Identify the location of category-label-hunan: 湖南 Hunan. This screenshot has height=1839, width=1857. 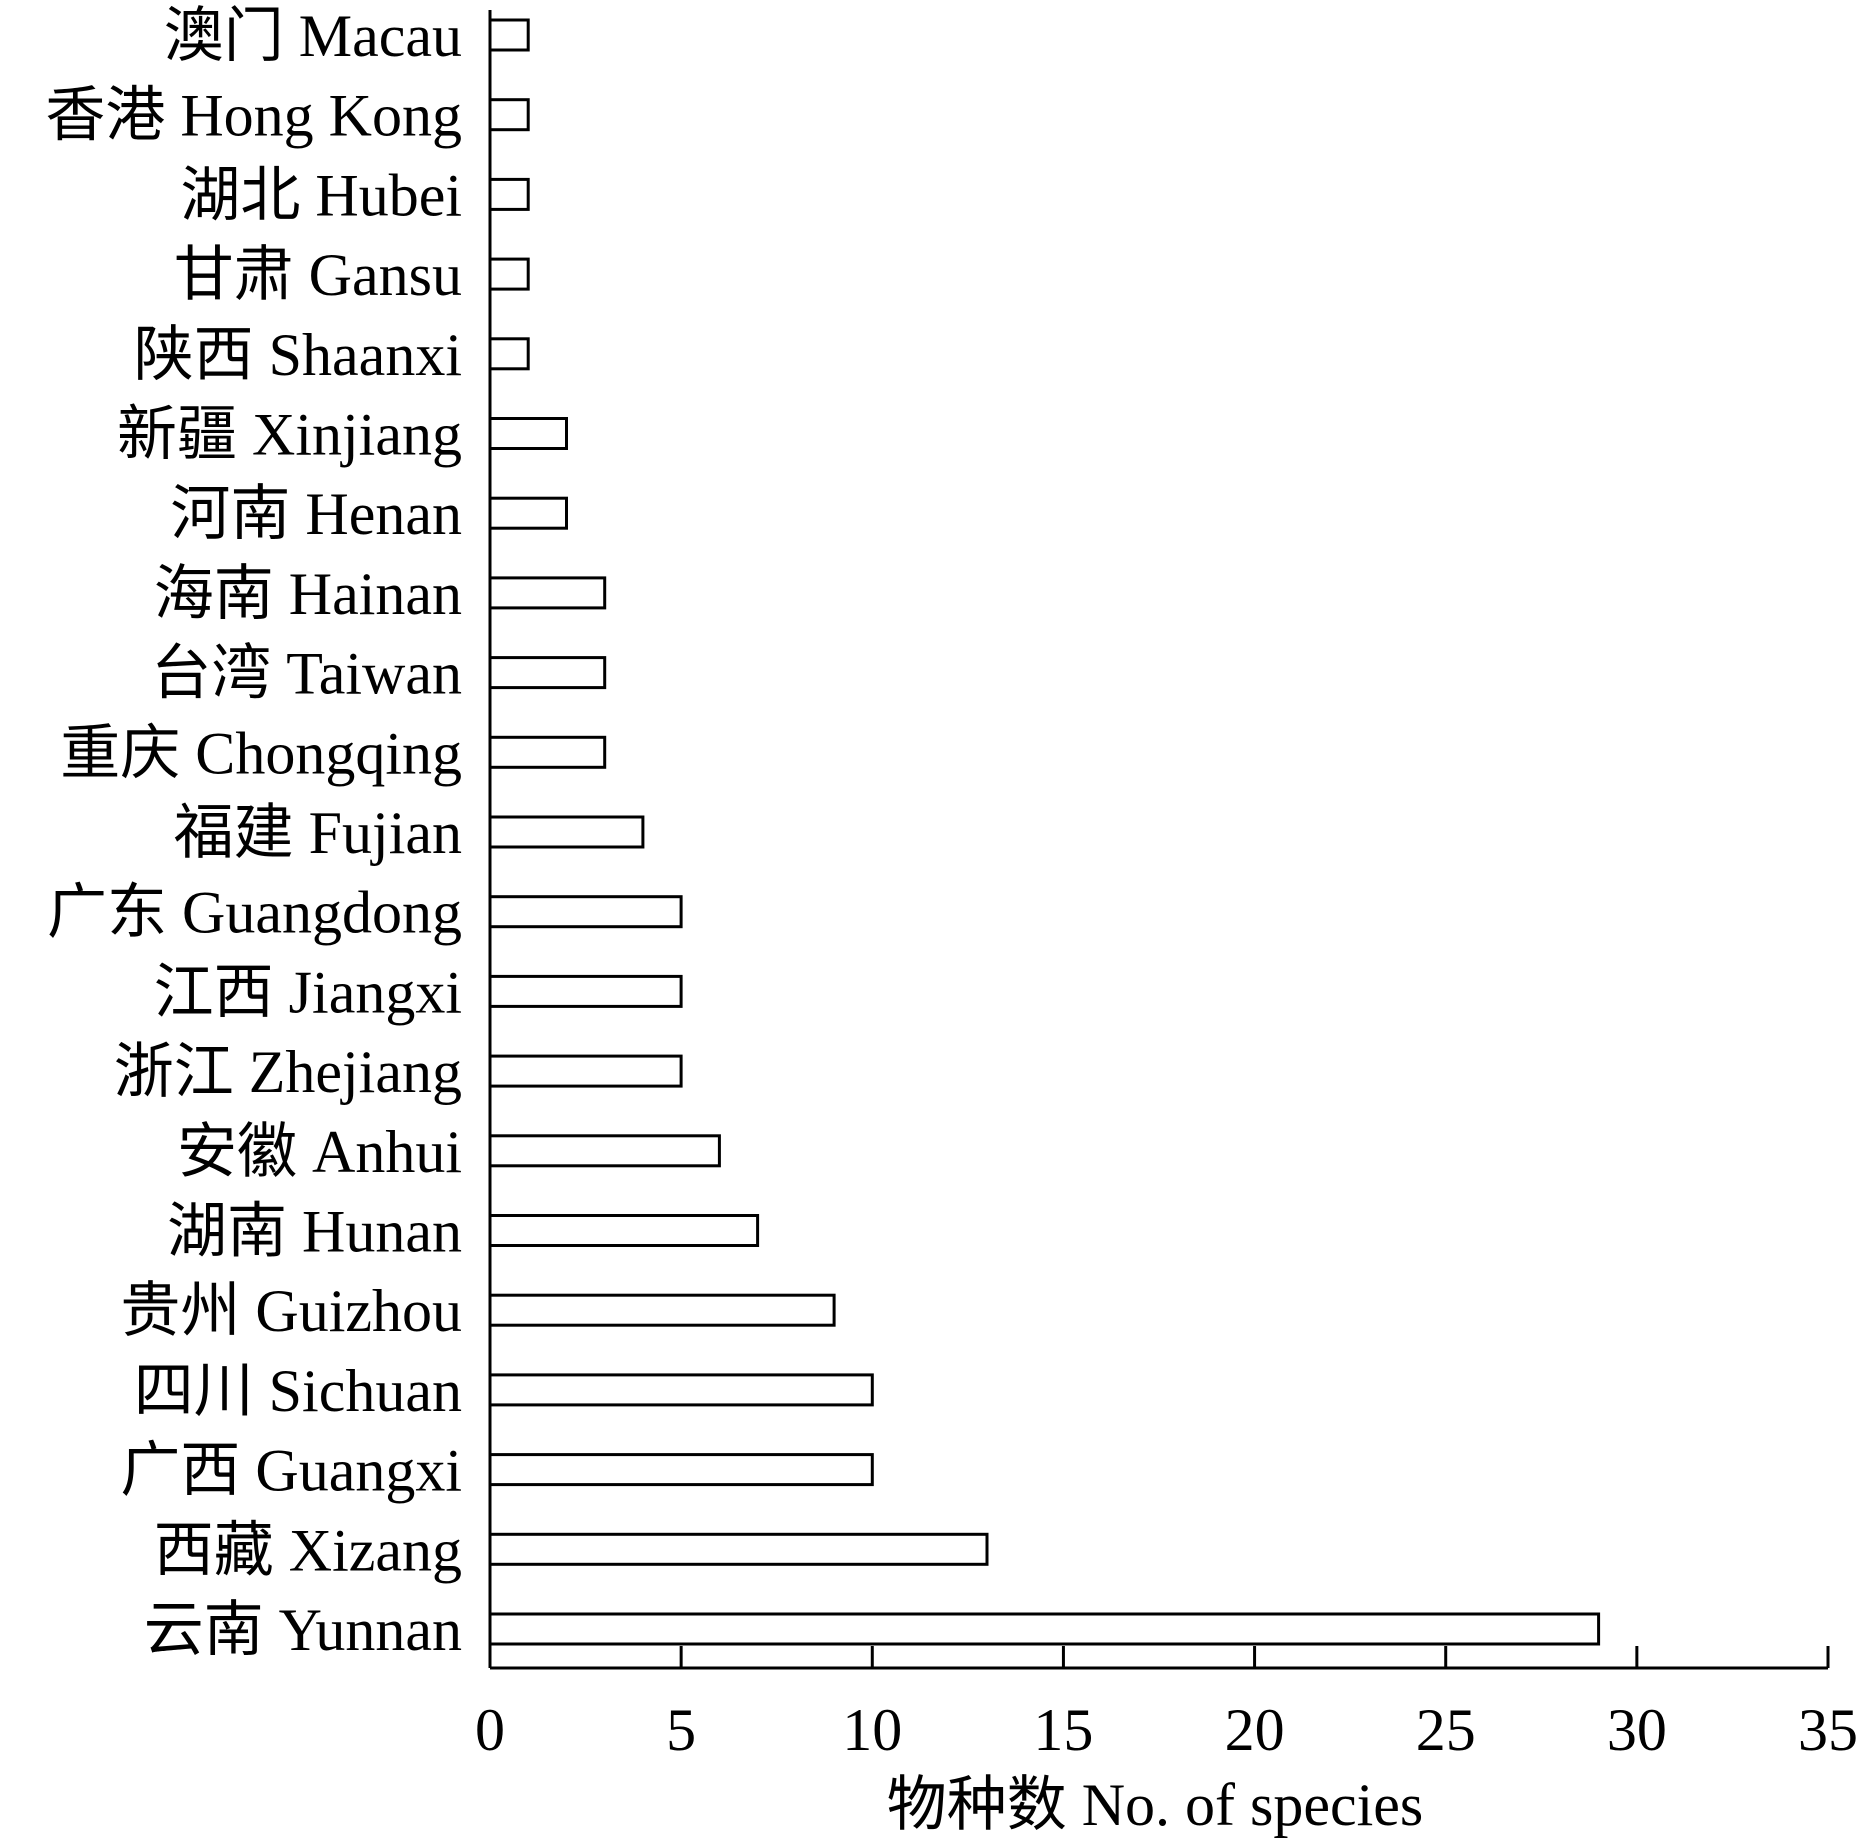
(314, 1232).